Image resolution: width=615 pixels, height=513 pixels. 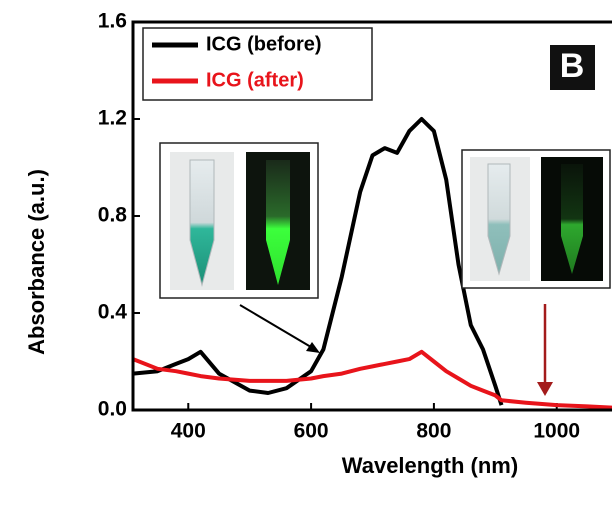 I want to click on panel-badge: B, so click(x=572, y=67).